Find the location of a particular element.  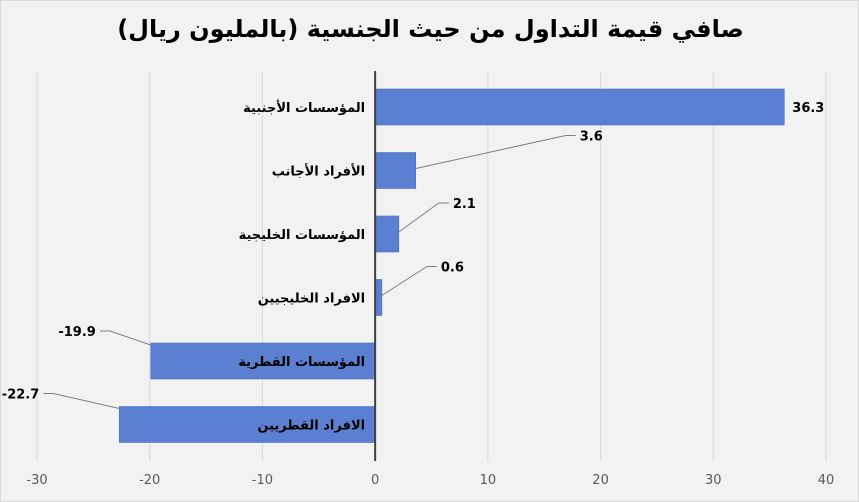

x-tick-label: 0 is located at coordinates (375, 480).